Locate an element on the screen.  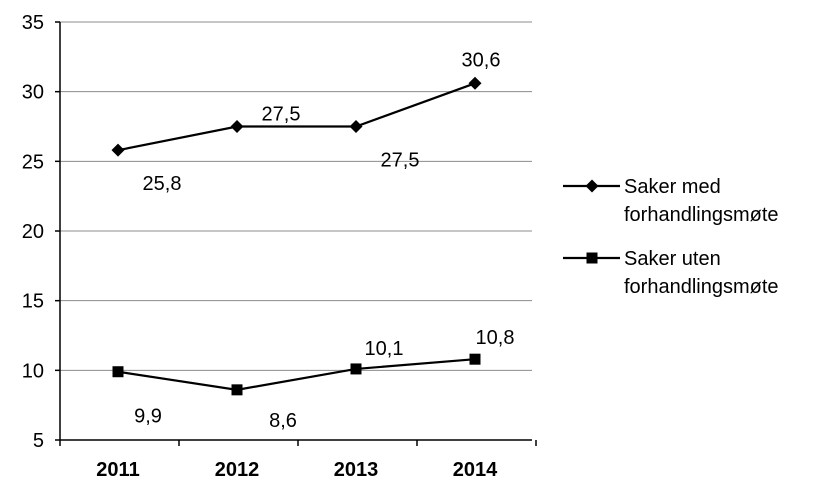
y-tick-label: 30 is located at coordinates (33, 93).